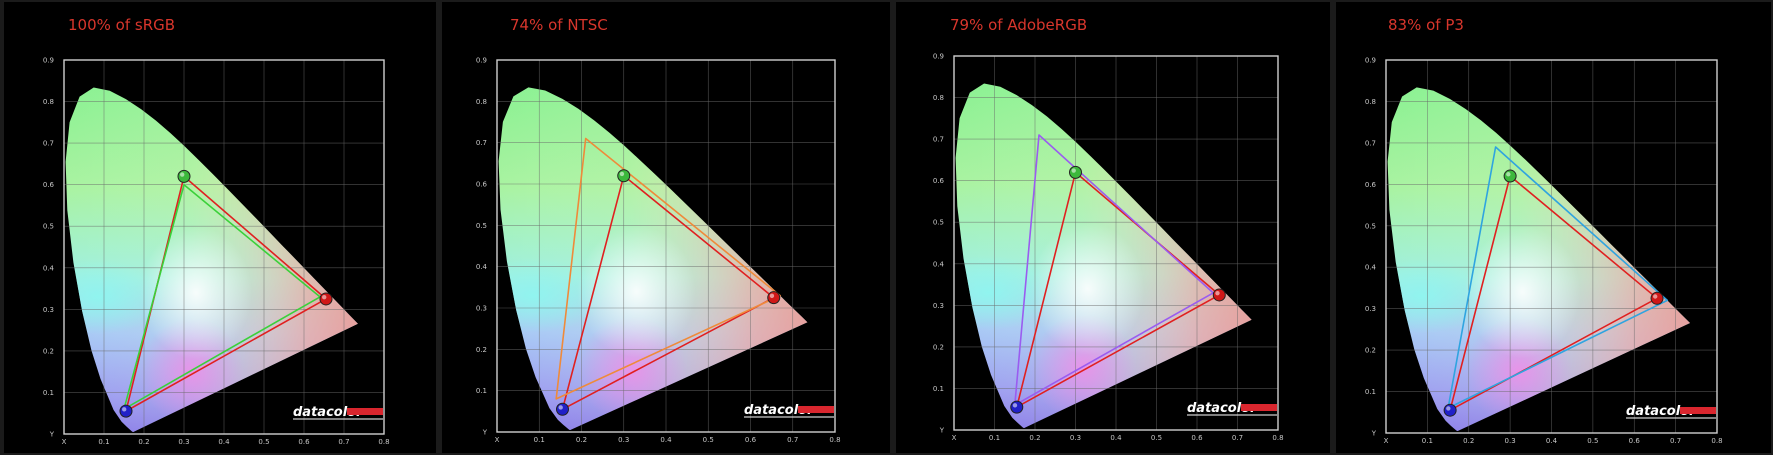 The image size is (1773, 455). I want to click on chart-title: 100% of sRGB, so click(122, 25).